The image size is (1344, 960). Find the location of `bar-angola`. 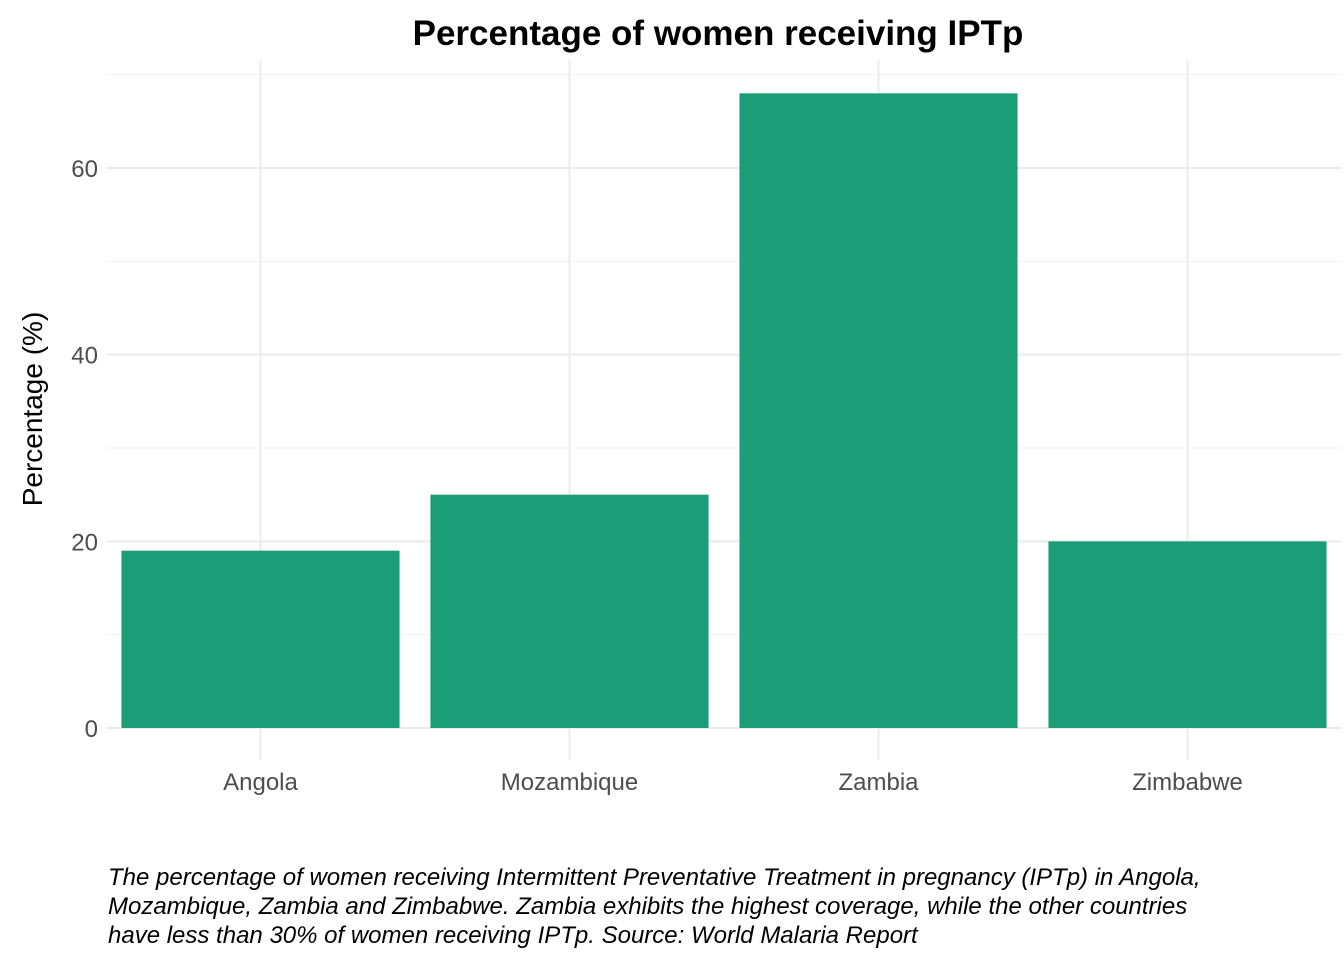

bar-angola is located at coordinates (260, 639).